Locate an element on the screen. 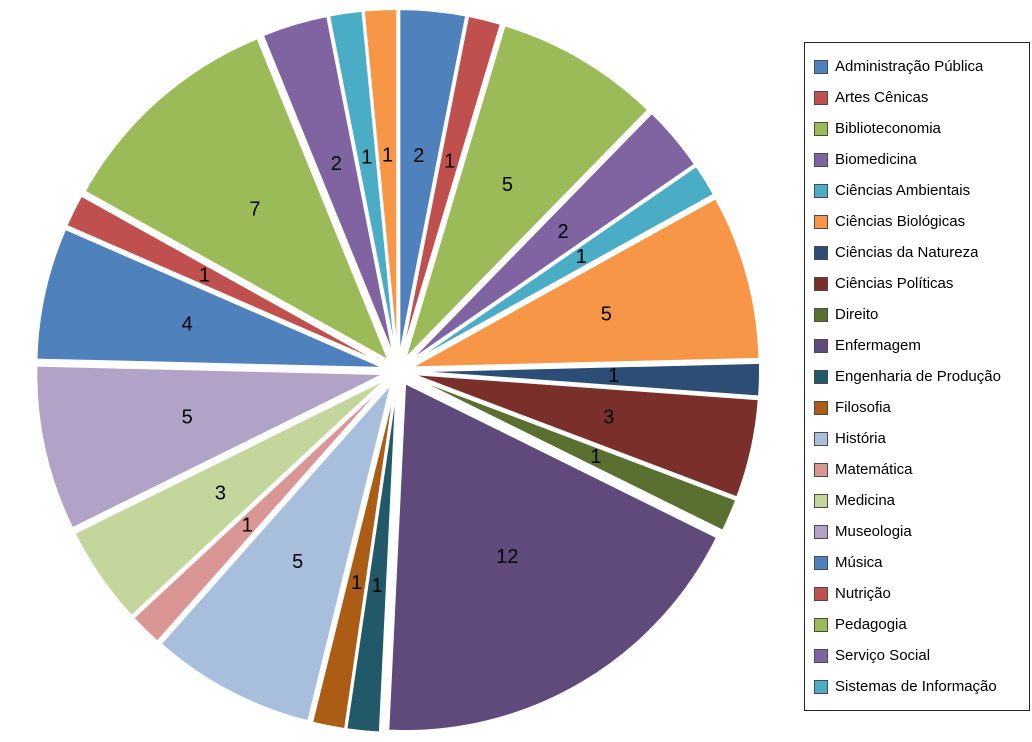 This screenshot has width=1032, height=742. legend-label: Artes Cênicas is located at coordinates (882, 97).